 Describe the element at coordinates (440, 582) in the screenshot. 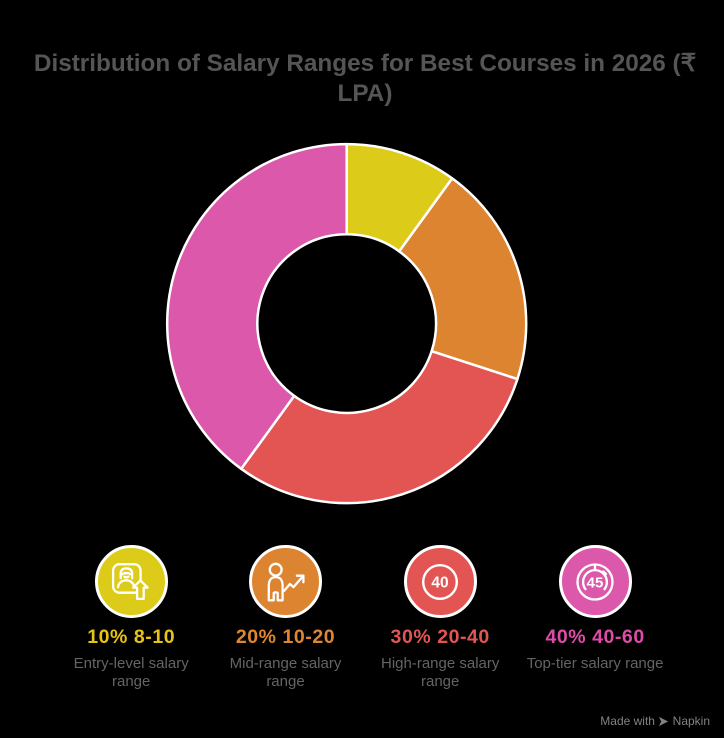

I see `svg-text: 40` at that location.